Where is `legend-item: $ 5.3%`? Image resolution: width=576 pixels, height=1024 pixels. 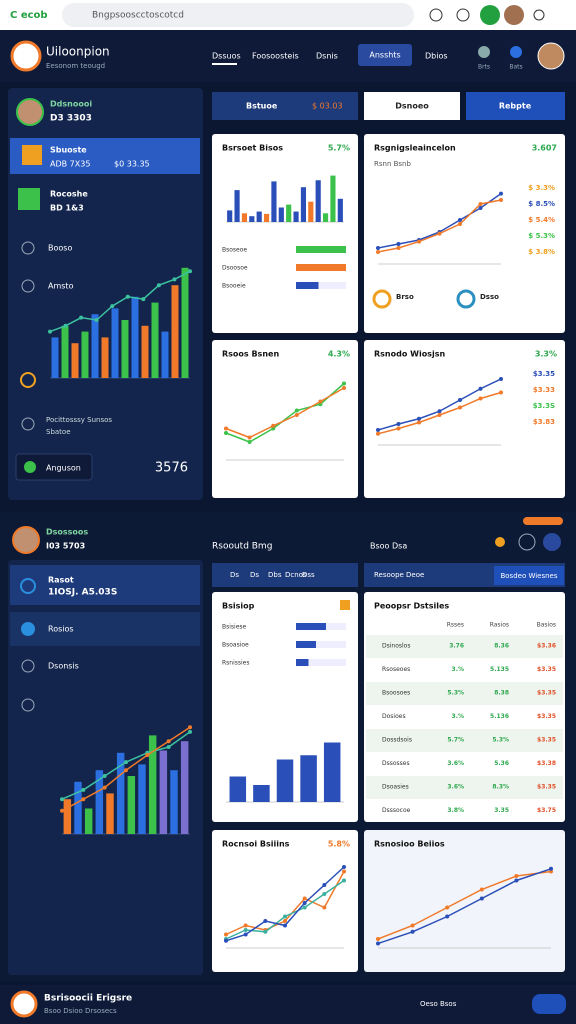
legend-item: $ 5.3% is located at coordinates (541, 236).